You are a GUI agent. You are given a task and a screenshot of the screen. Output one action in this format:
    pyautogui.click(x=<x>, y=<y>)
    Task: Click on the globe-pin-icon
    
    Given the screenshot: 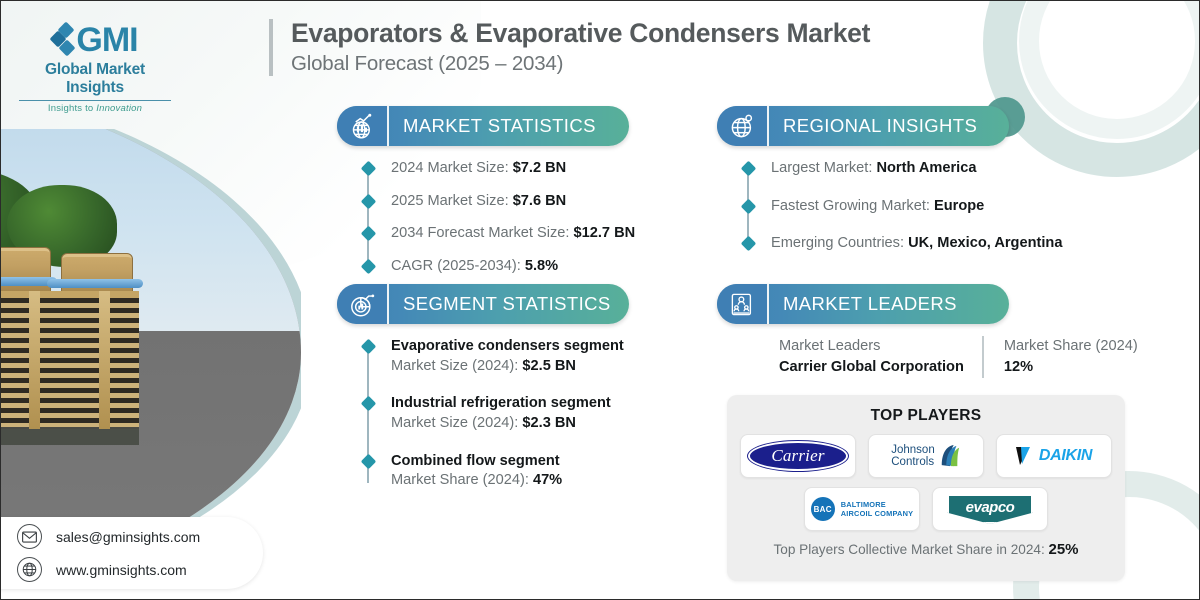 What is the action you would take?
    pyautogui.click(x=743, y=126)
    